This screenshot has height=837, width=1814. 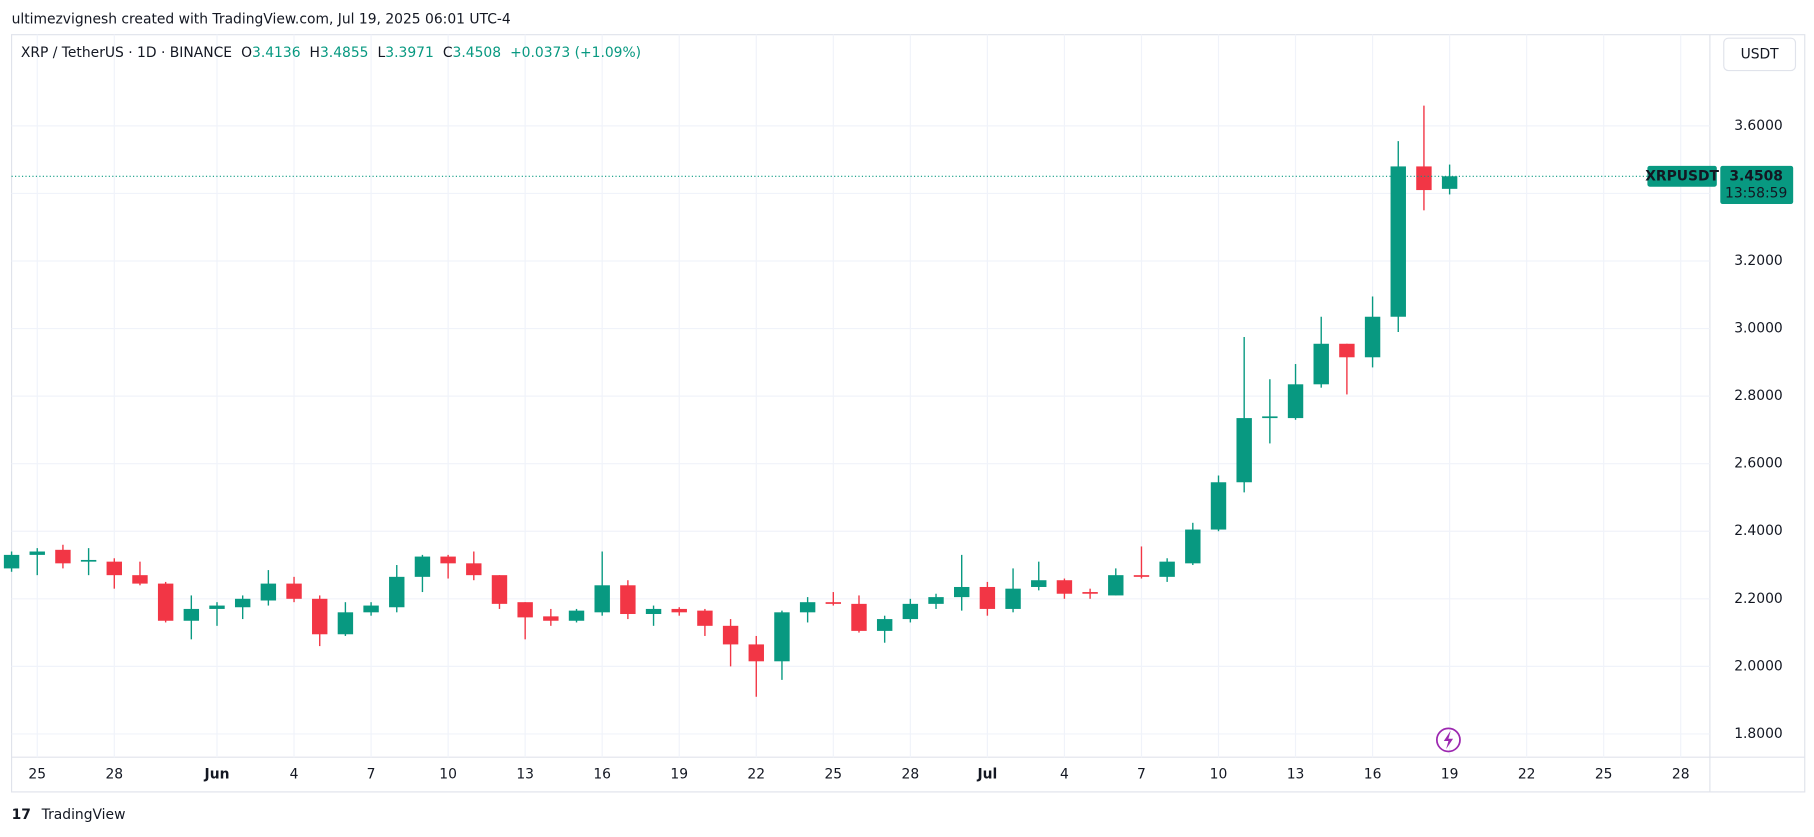 I want to click on y-tick-label: 3.0000, so click(x=1758, y=329).